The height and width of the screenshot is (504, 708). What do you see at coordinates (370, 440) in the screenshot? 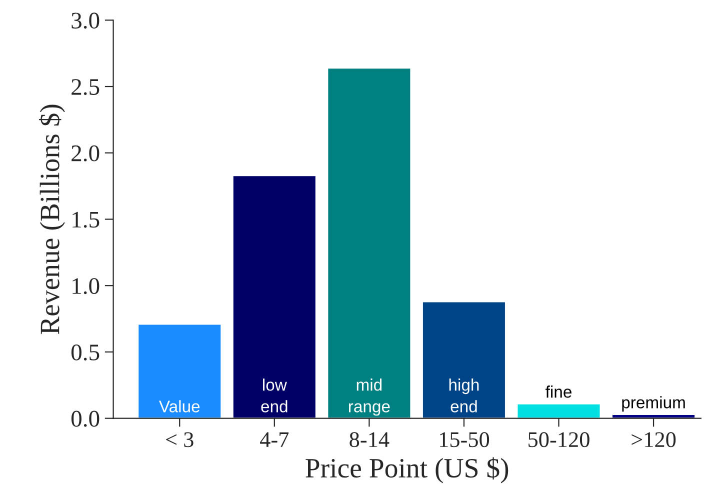
I see `x-tick-label: 8-14` at bounding box center [370, 440].